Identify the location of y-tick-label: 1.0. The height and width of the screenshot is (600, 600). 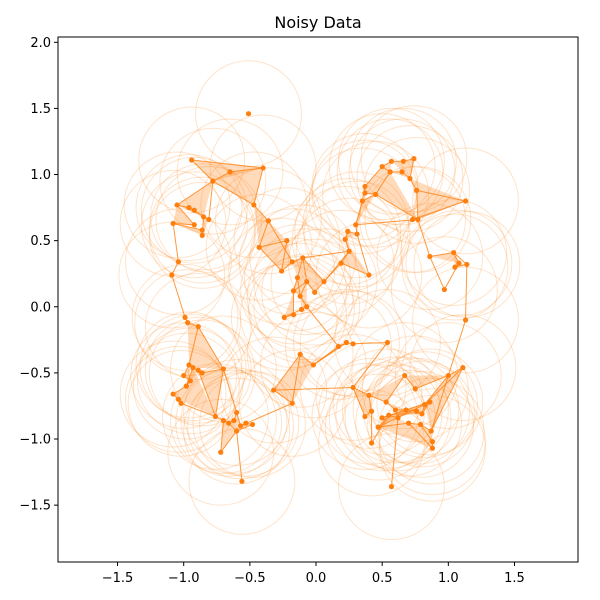
(40, 175).